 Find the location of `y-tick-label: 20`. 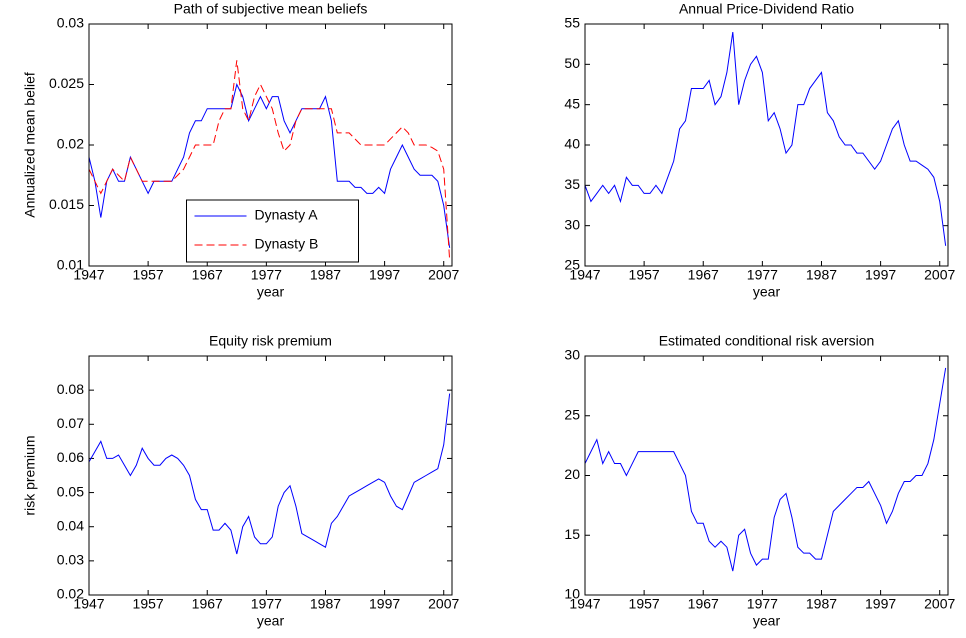

y-tick-label: 20 is located at coordinates (572, 474).